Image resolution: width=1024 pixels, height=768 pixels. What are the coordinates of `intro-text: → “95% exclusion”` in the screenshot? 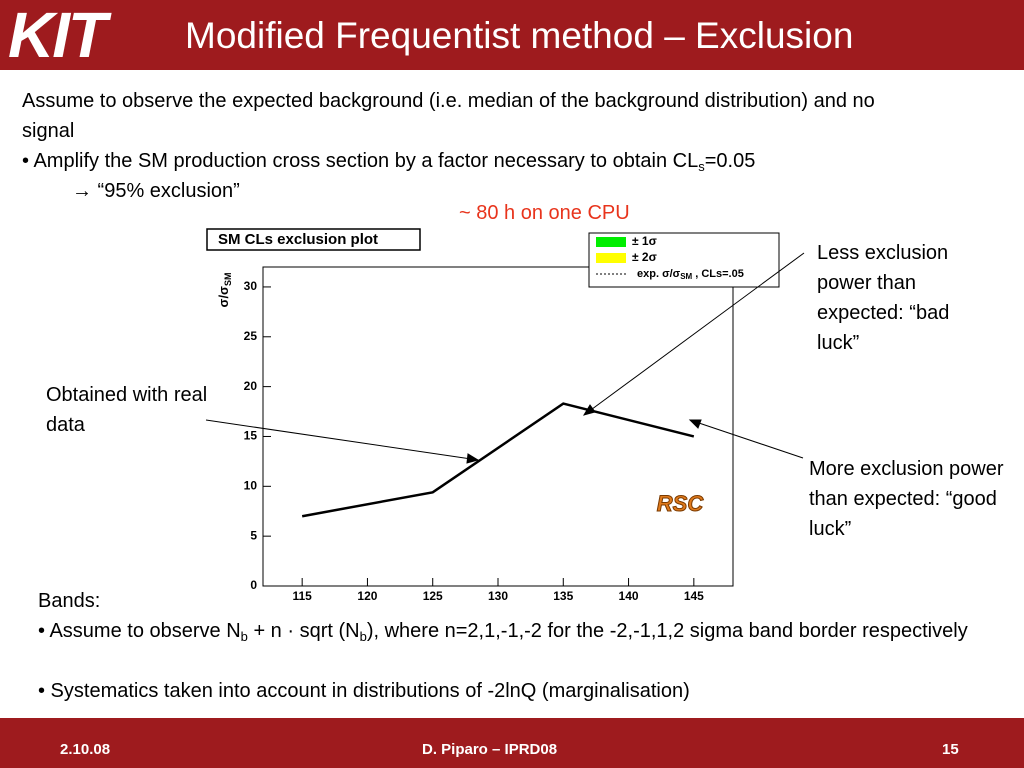 It's located at (156, 191).